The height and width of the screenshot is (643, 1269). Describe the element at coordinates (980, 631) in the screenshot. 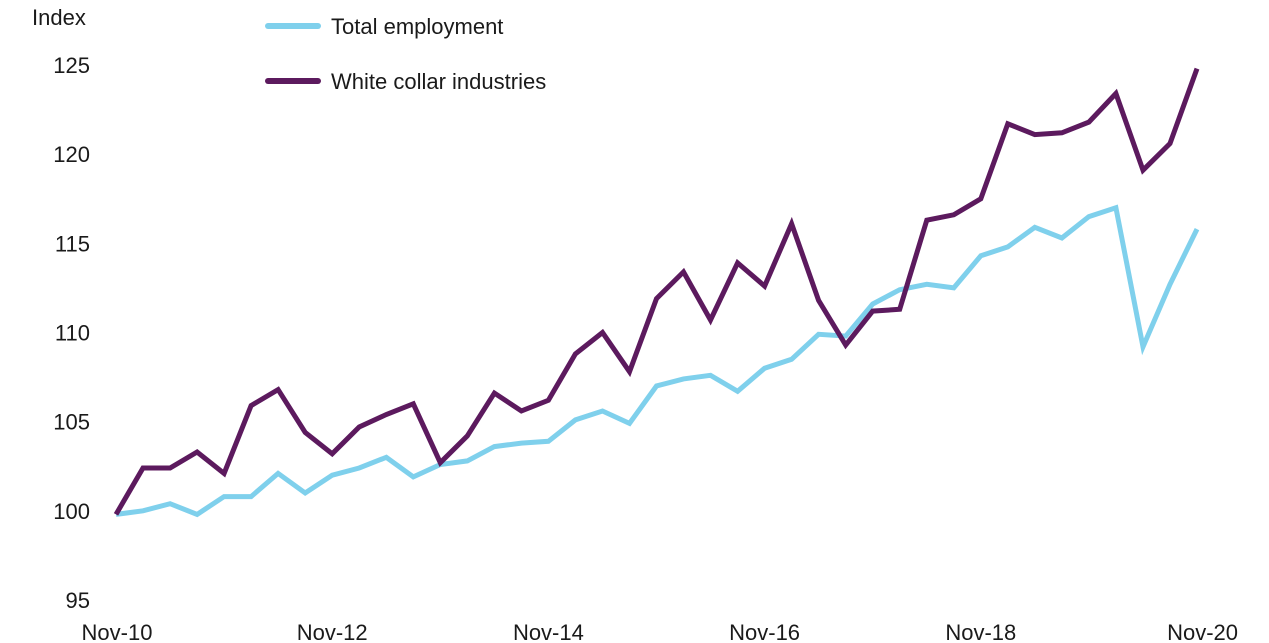

I see `x-tick-label: Nov-18` at that location.